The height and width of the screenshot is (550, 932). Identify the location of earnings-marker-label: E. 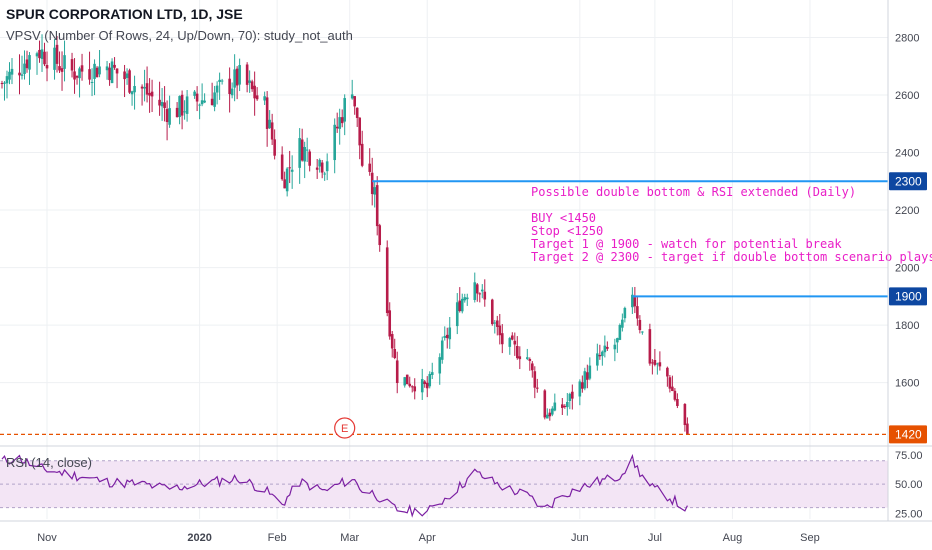
(344, 429).